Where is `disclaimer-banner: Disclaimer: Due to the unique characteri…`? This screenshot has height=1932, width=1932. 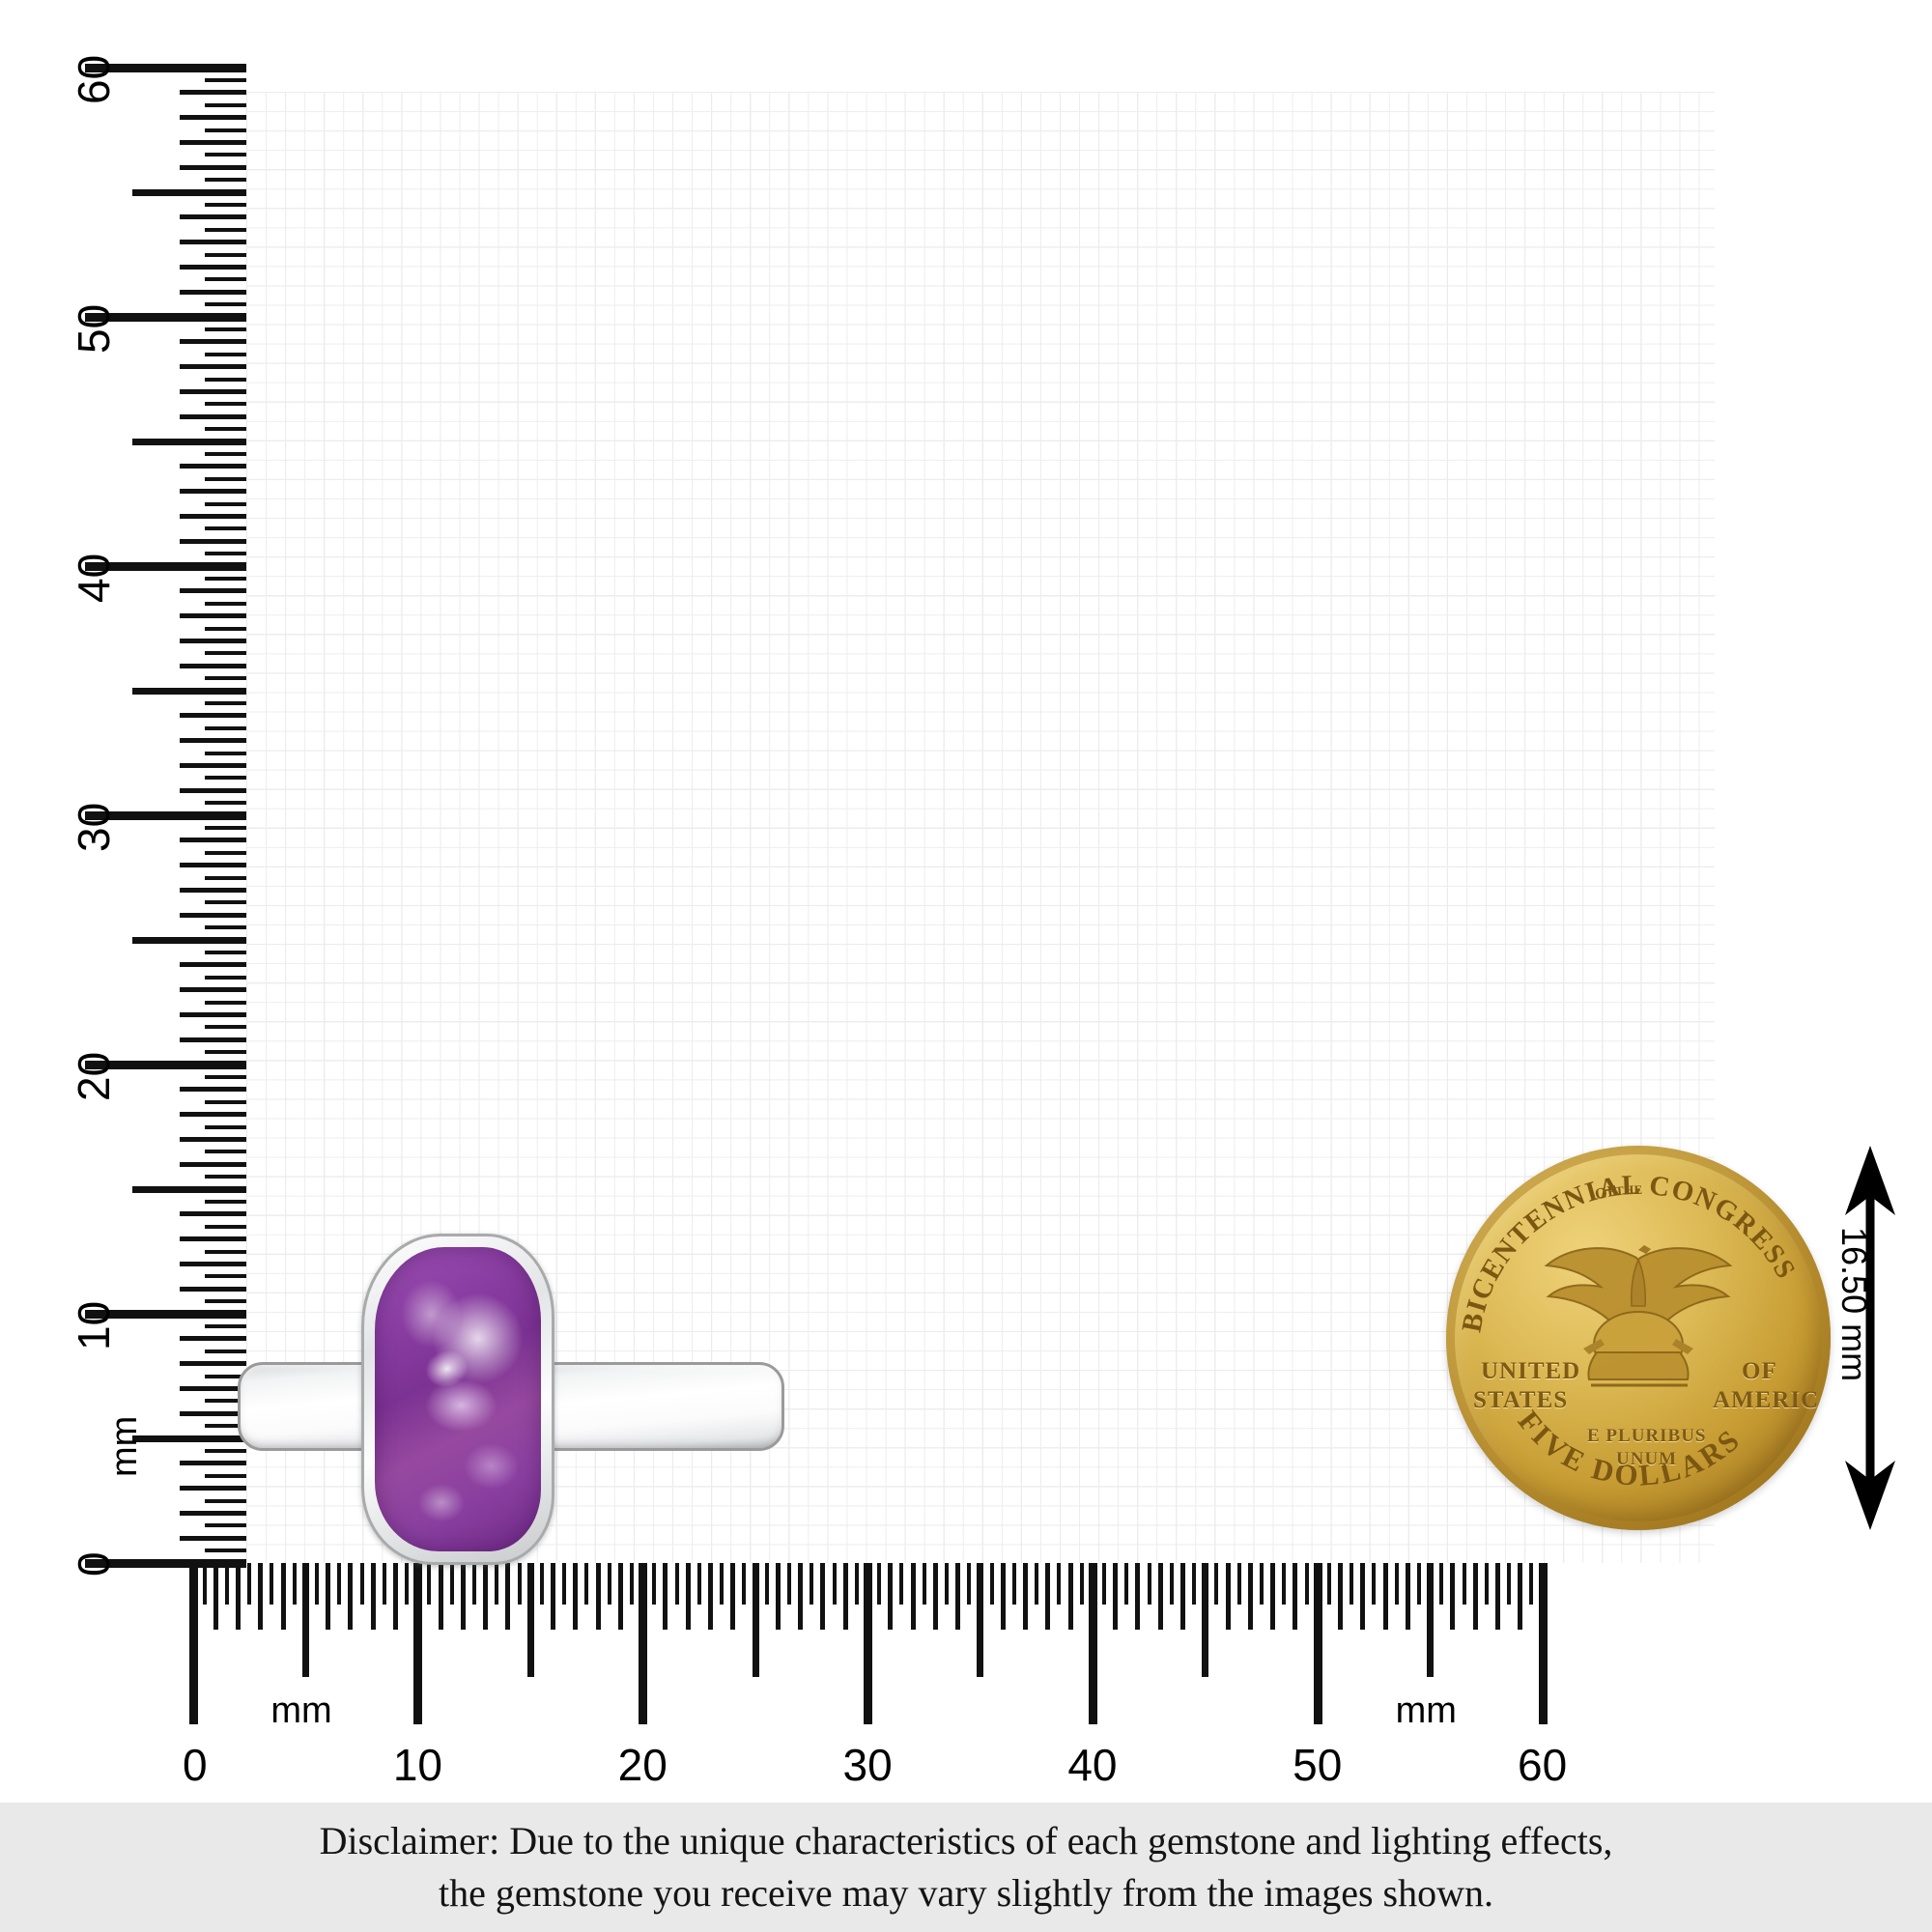 disclaimer-banner: Disclaimer: Due to the unique characteri… is located at coordinates (966, 1867).